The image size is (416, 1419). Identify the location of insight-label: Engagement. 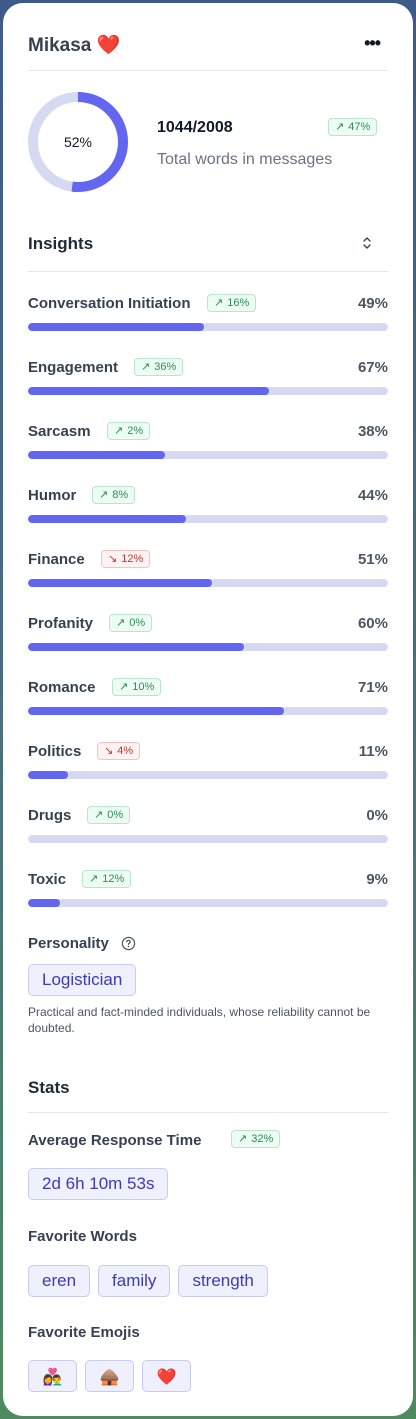
(73, 367).